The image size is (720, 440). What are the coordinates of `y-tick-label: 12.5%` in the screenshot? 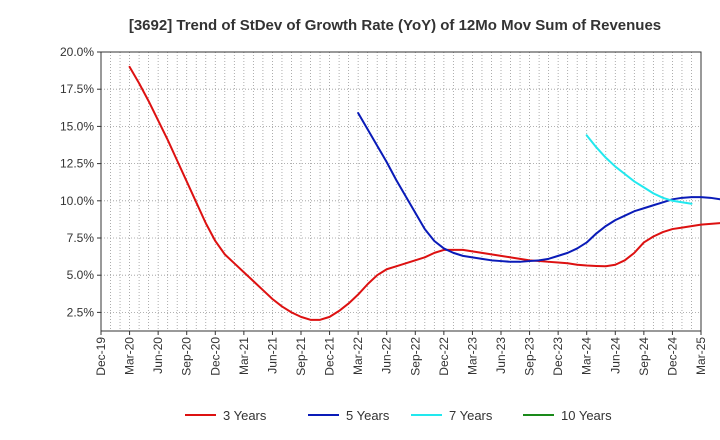 It's located at (77, 164).